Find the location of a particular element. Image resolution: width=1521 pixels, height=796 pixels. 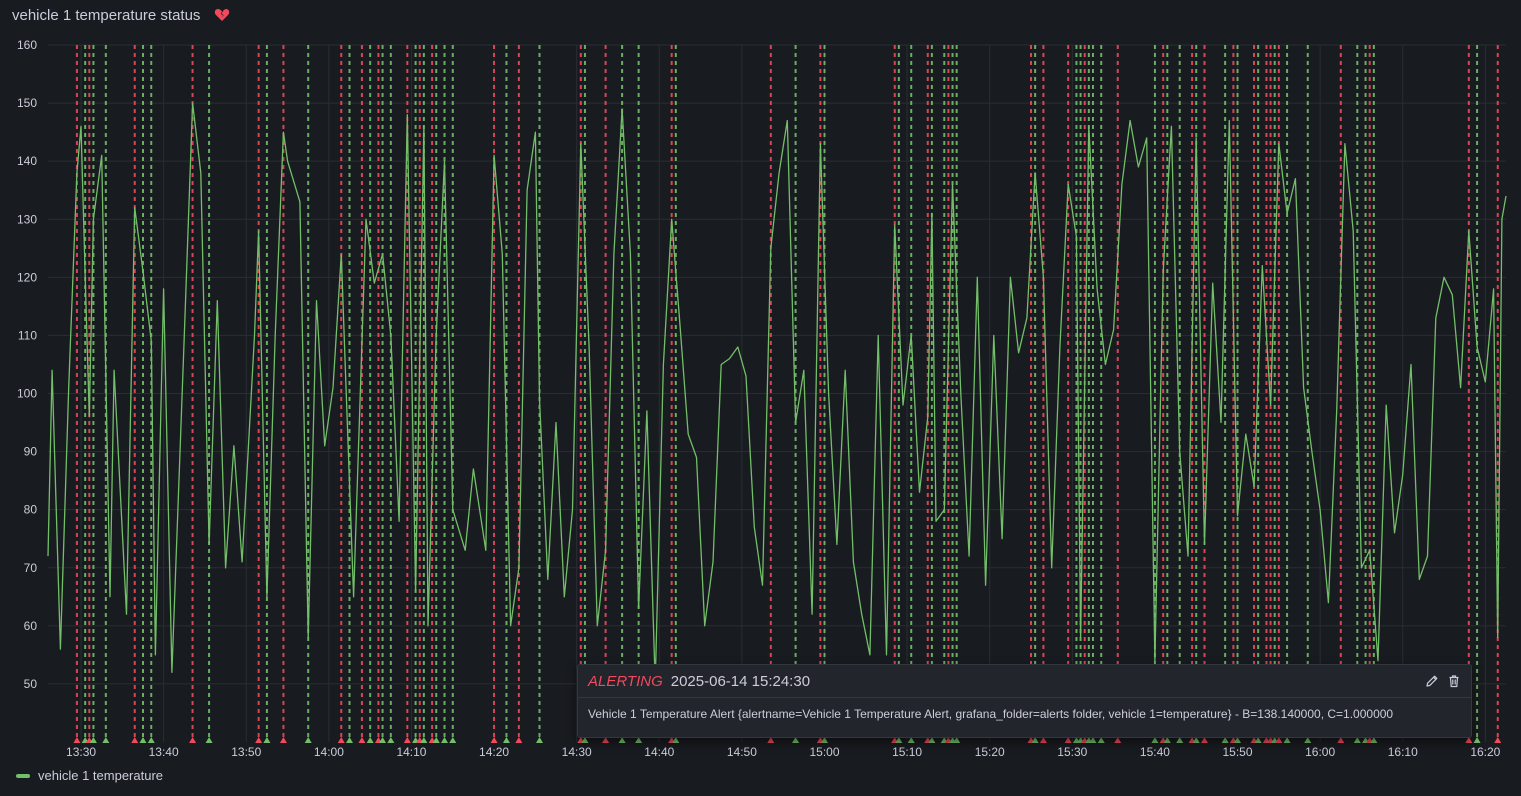

x-tick-label: 14:20 is located at coordinates (494, 752).